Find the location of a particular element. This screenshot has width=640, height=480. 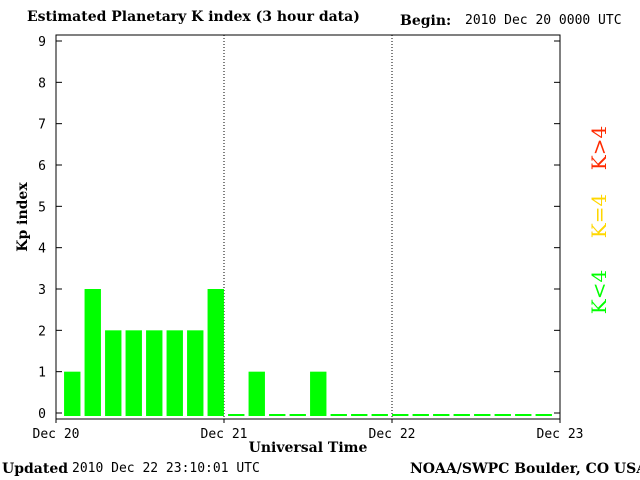

y-tick-label: 1 is located at coordinates (42, 373).